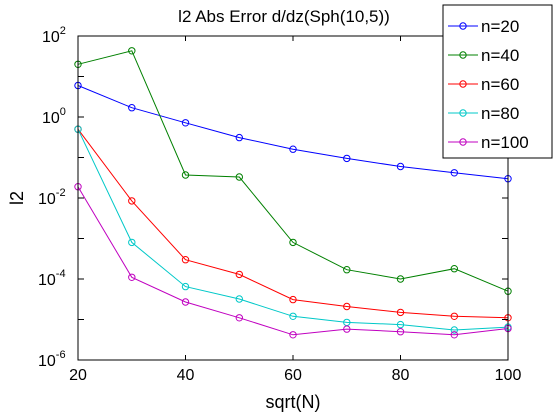  I want to click on y-tick-exponent: 0, so click(63, 112).